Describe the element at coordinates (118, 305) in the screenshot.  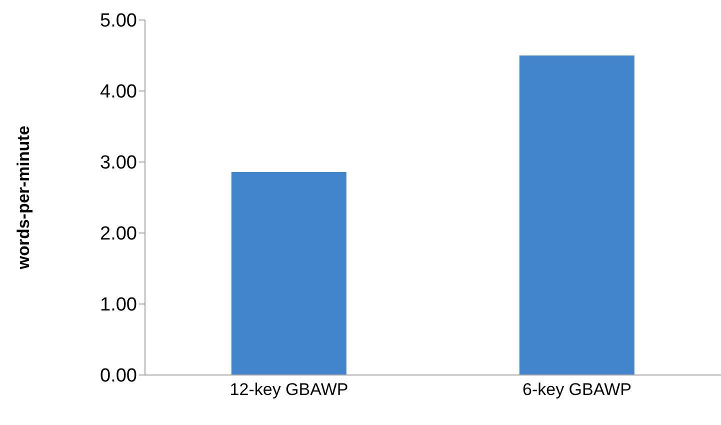
I see `y-tick-label: 1.00` at that location.